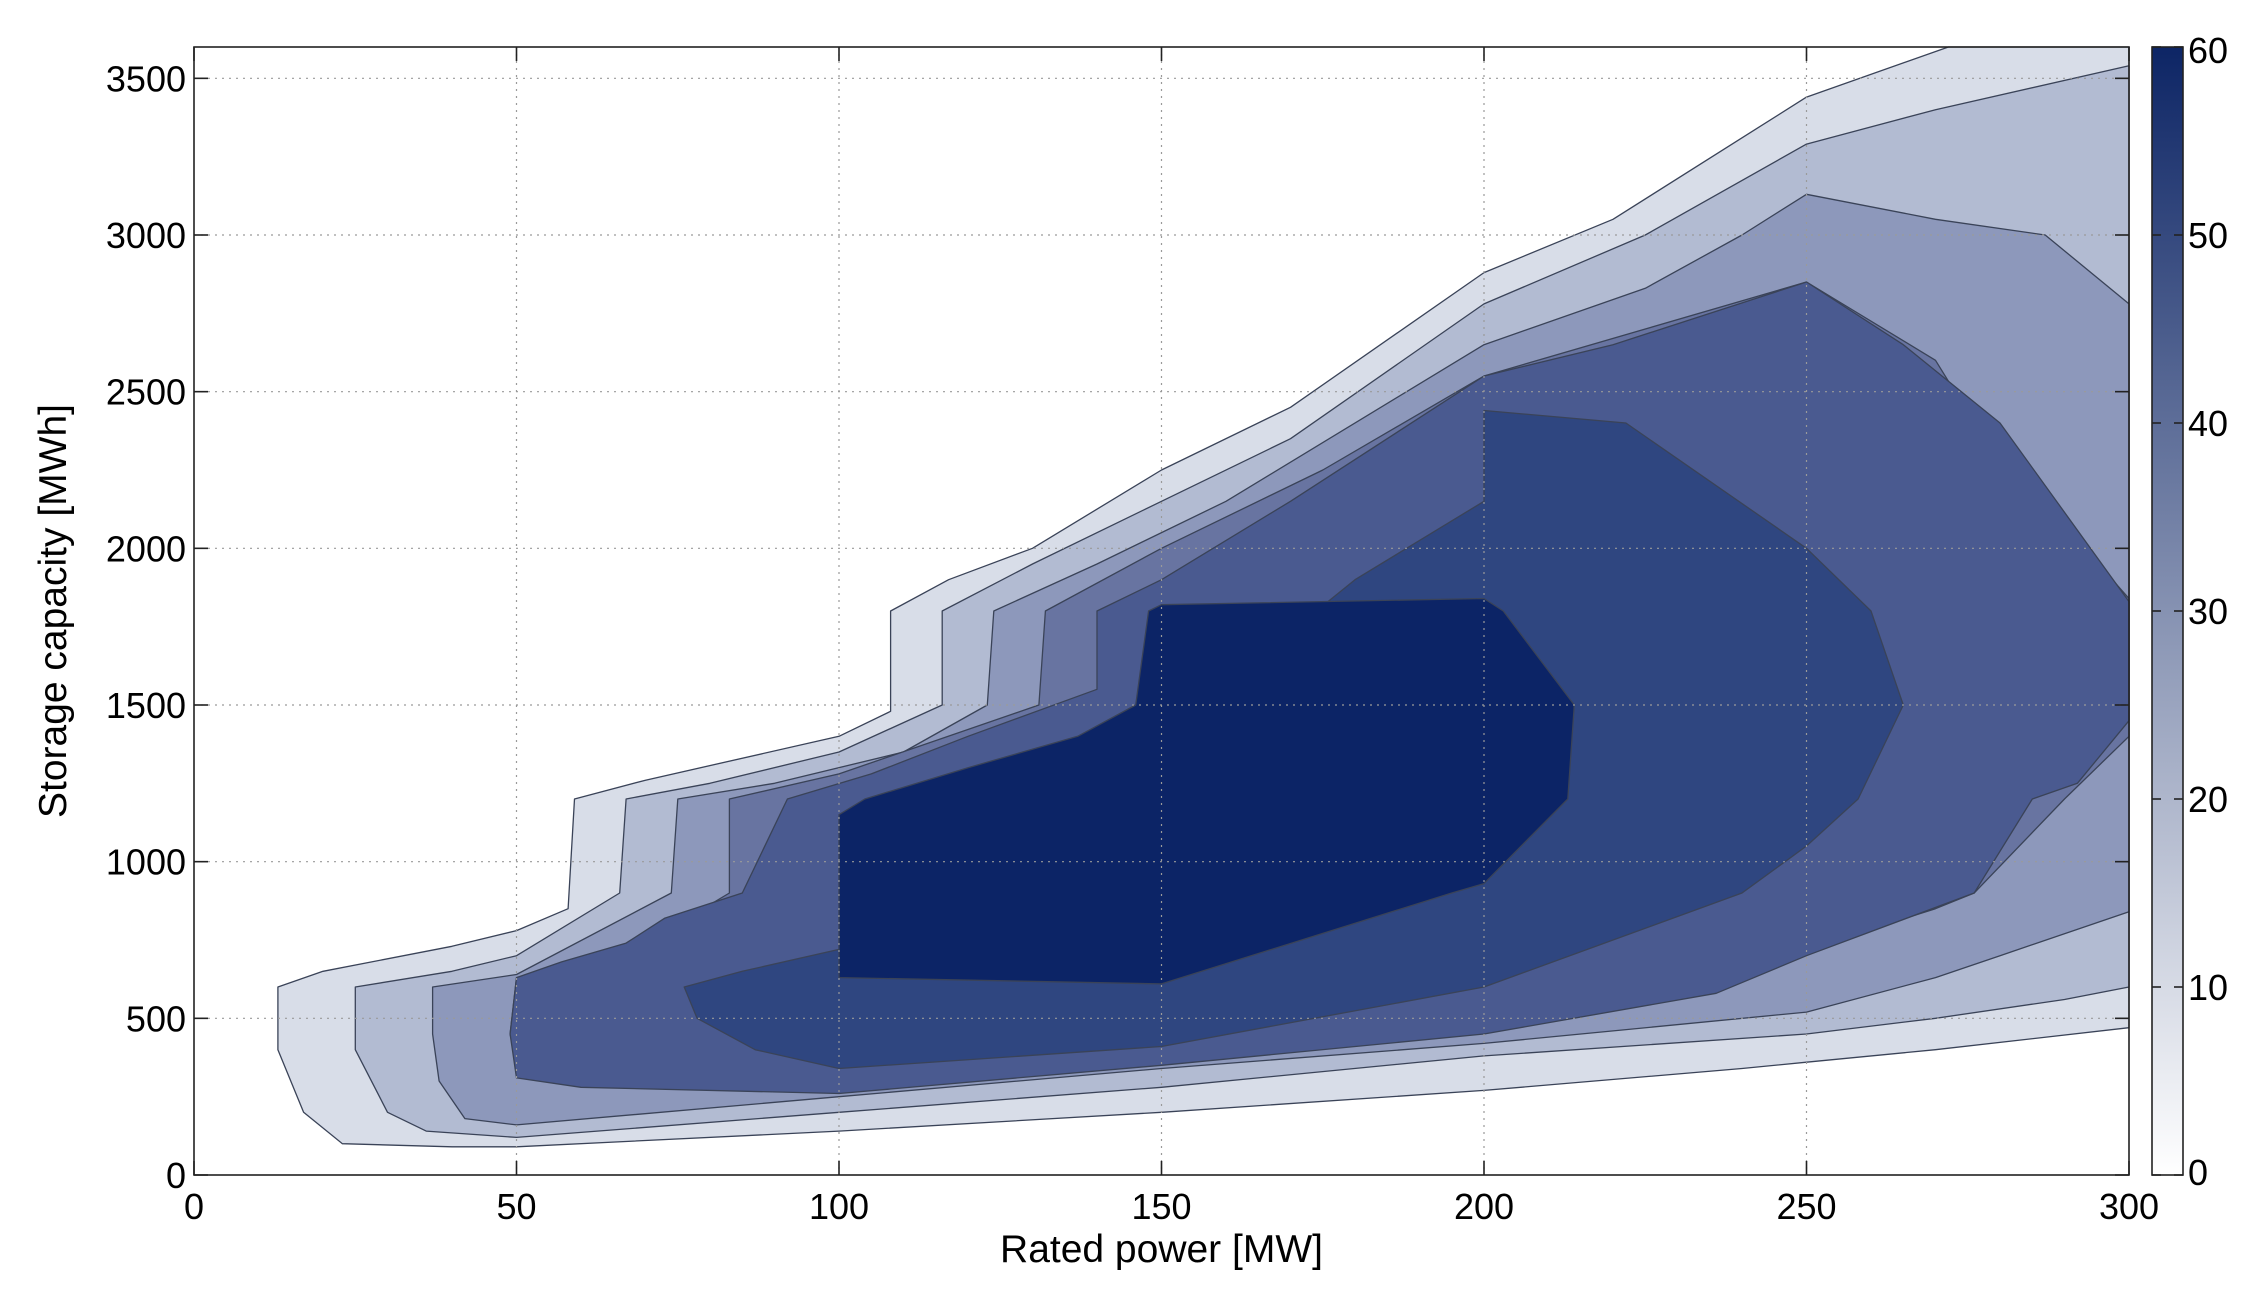 The height and width of the screenshot is (1305, 2262). I want to click on y-tick-label: 3000, so click(146, 235).